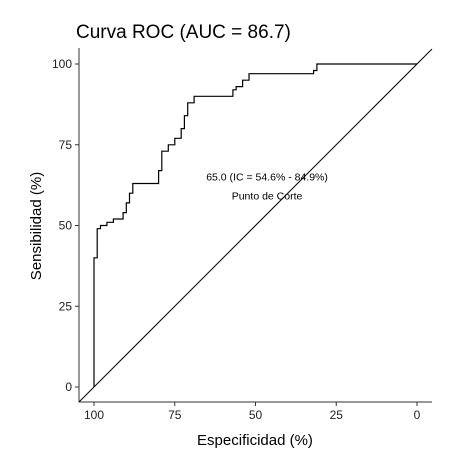  I want to click on x-tick-label: 50, so click(256, 415).